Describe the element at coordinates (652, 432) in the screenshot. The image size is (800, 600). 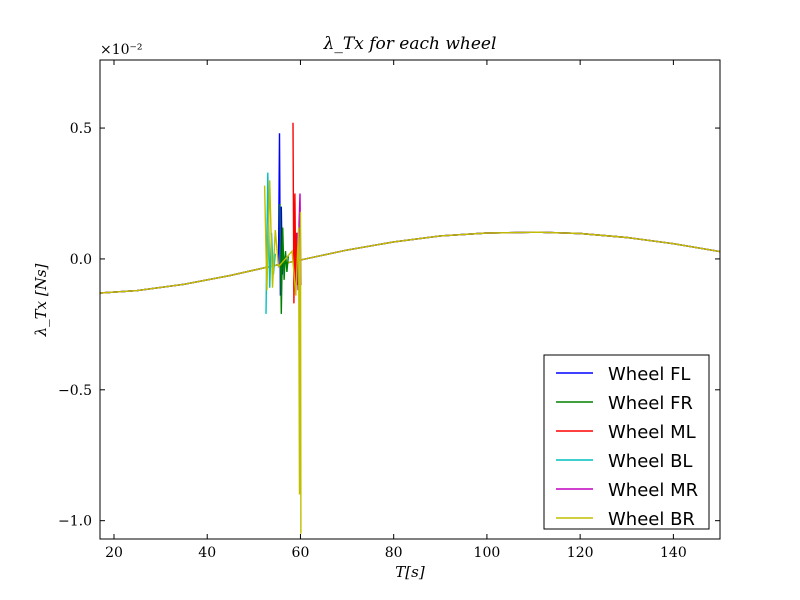
I see `legend-label: Wheel ML` at that location.